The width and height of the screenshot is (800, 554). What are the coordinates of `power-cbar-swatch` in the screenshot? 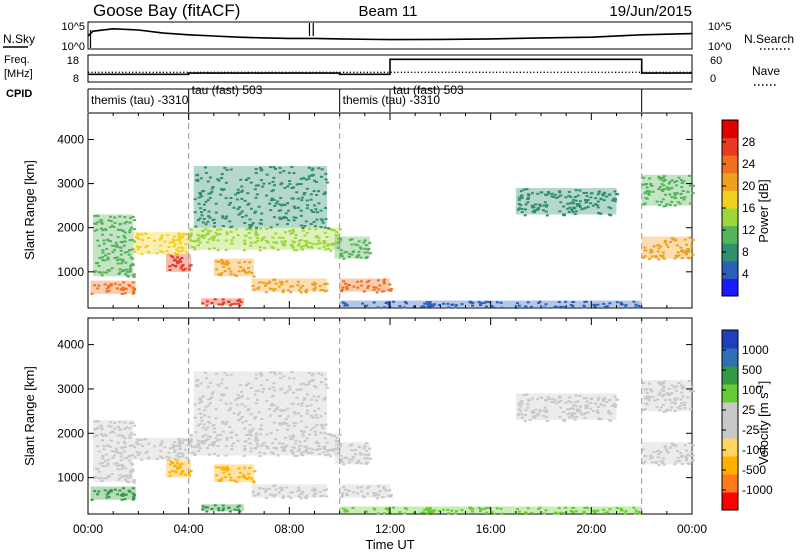 It's located at (730, 217).